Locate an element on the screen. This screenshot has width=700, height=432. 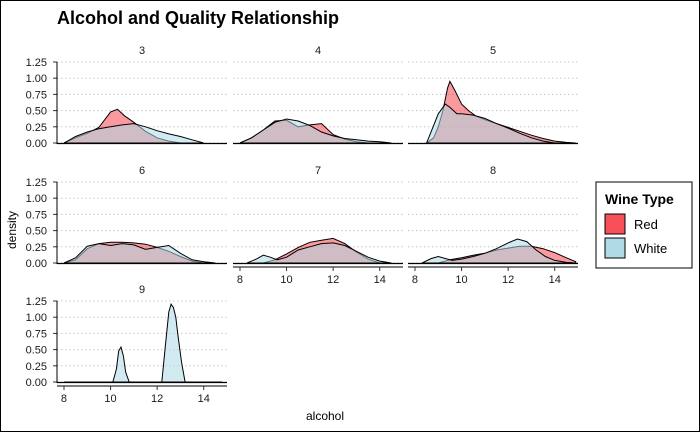
legend-label-white: White is located at coordinates (650, 248).